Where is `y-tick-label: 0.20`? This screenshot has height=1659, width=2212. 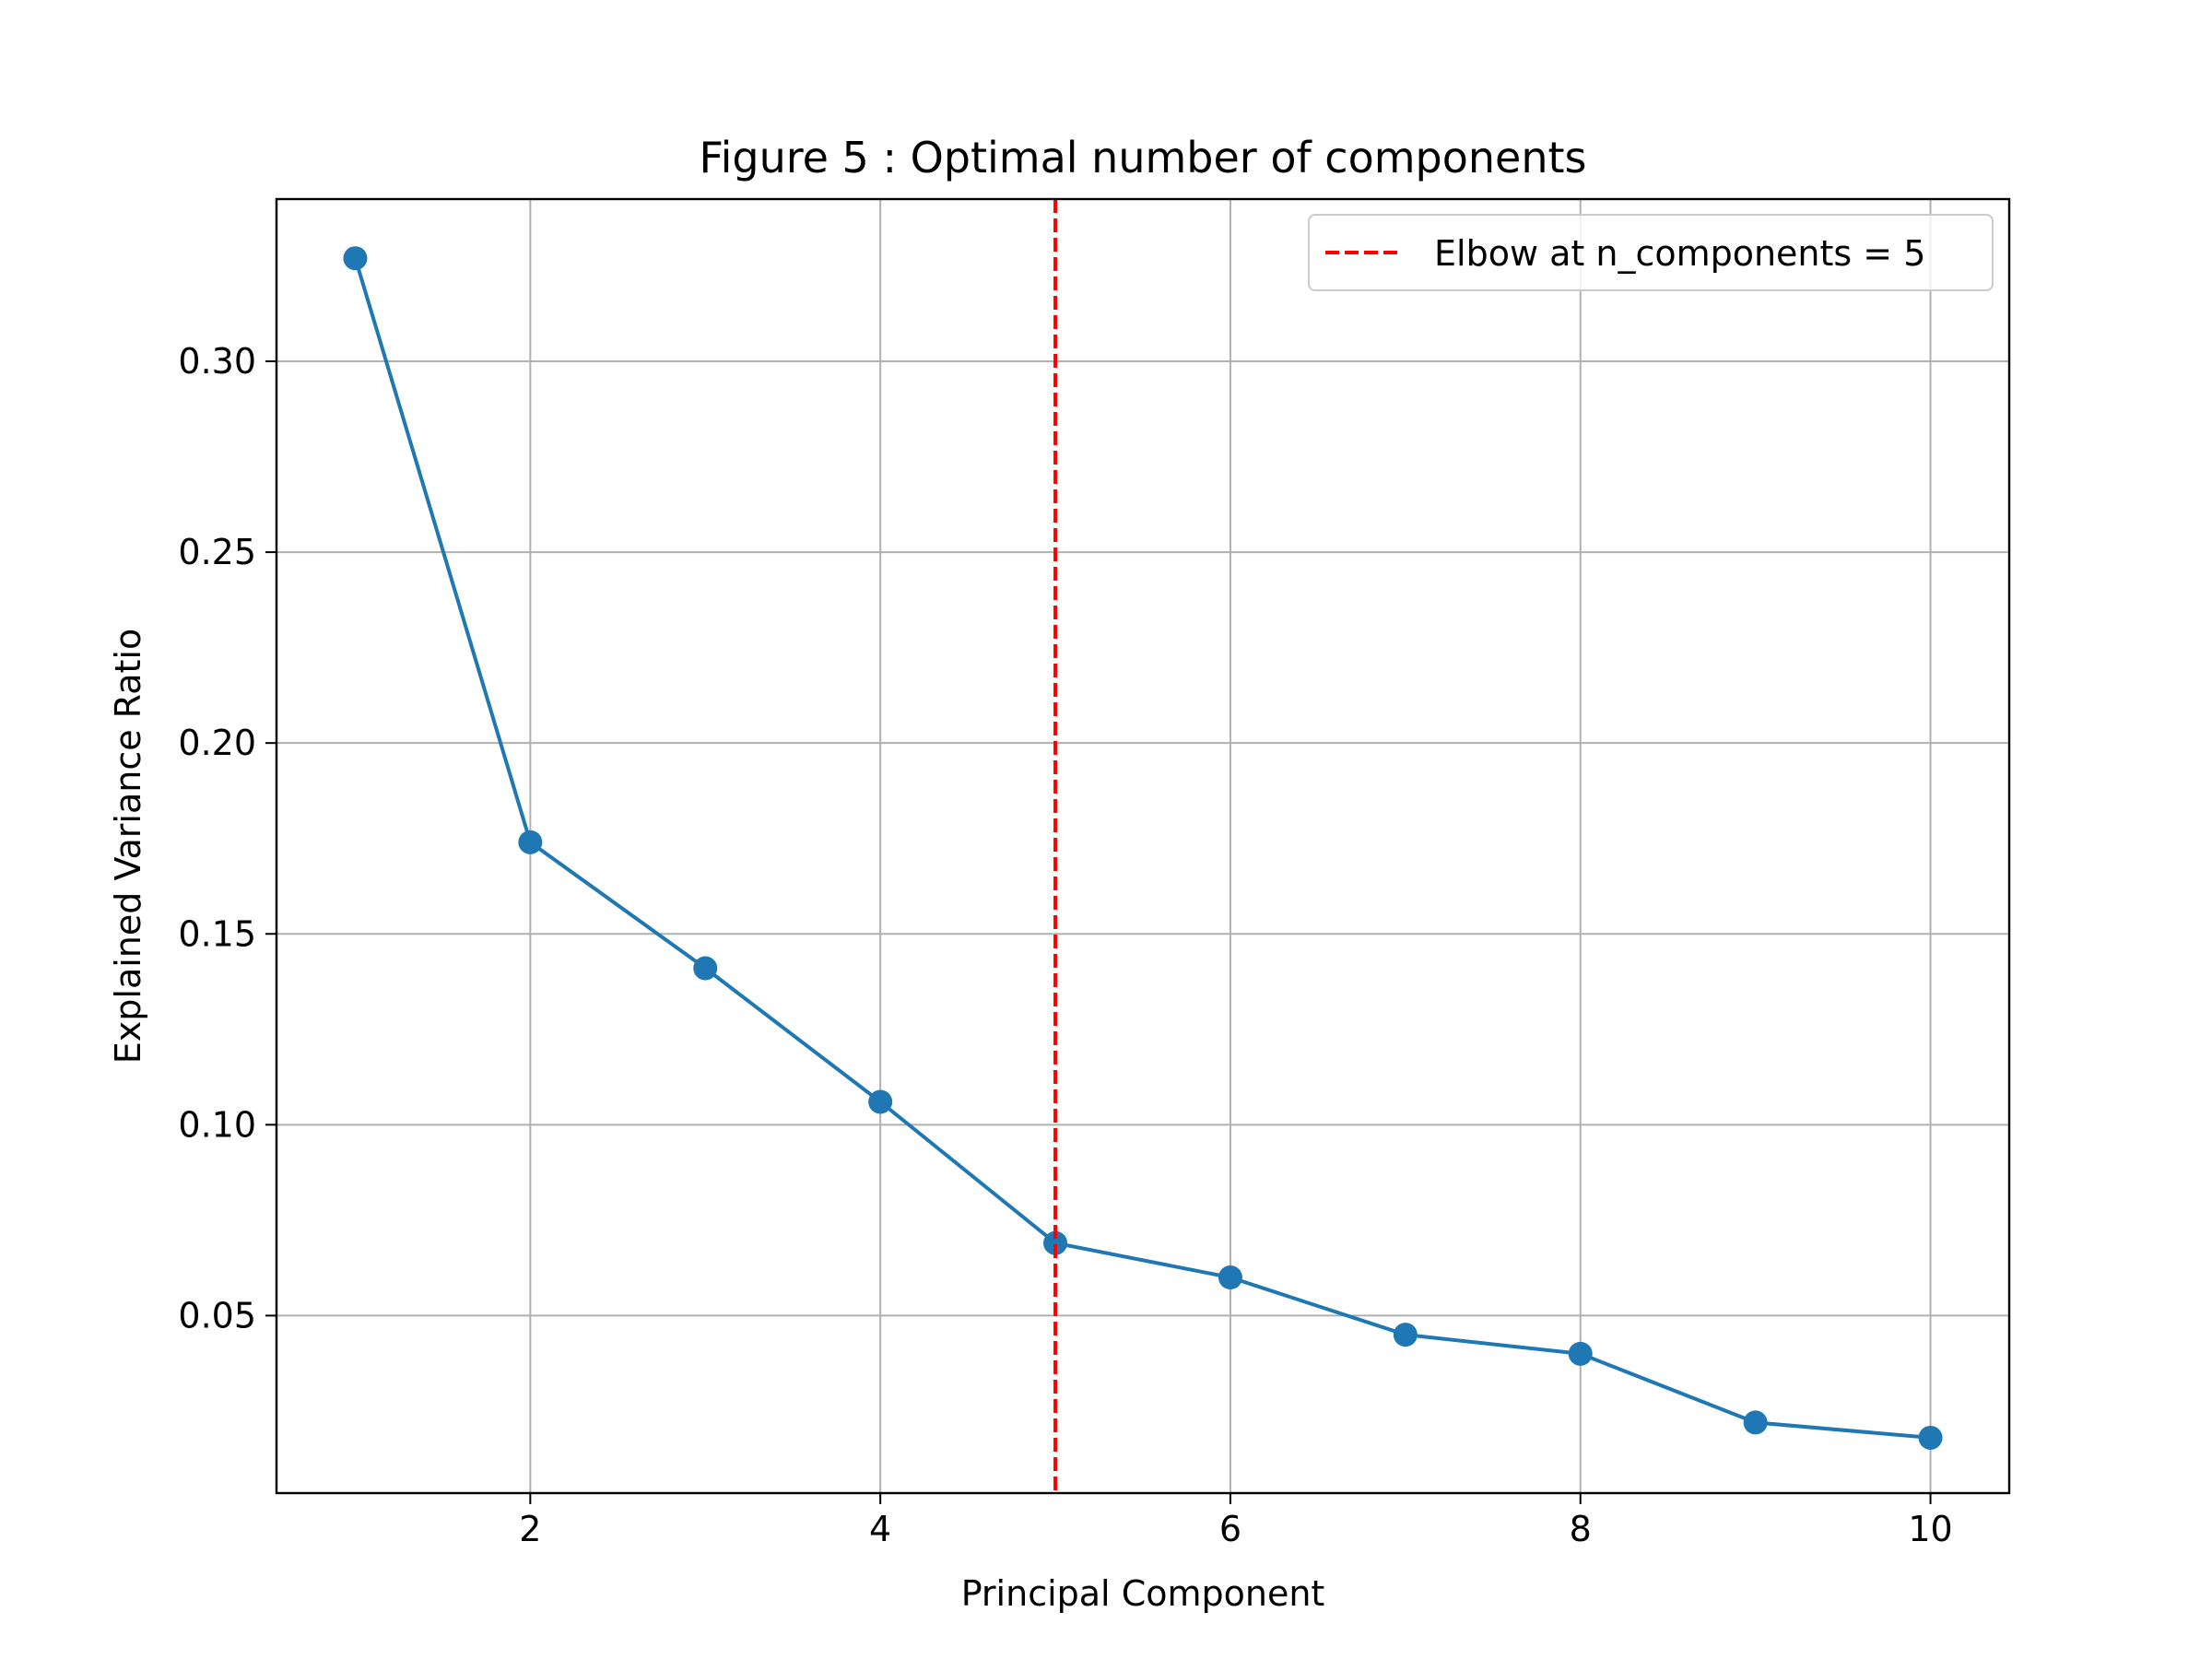
y-tick-label: 0.20 is located at coordinates (217, 743).